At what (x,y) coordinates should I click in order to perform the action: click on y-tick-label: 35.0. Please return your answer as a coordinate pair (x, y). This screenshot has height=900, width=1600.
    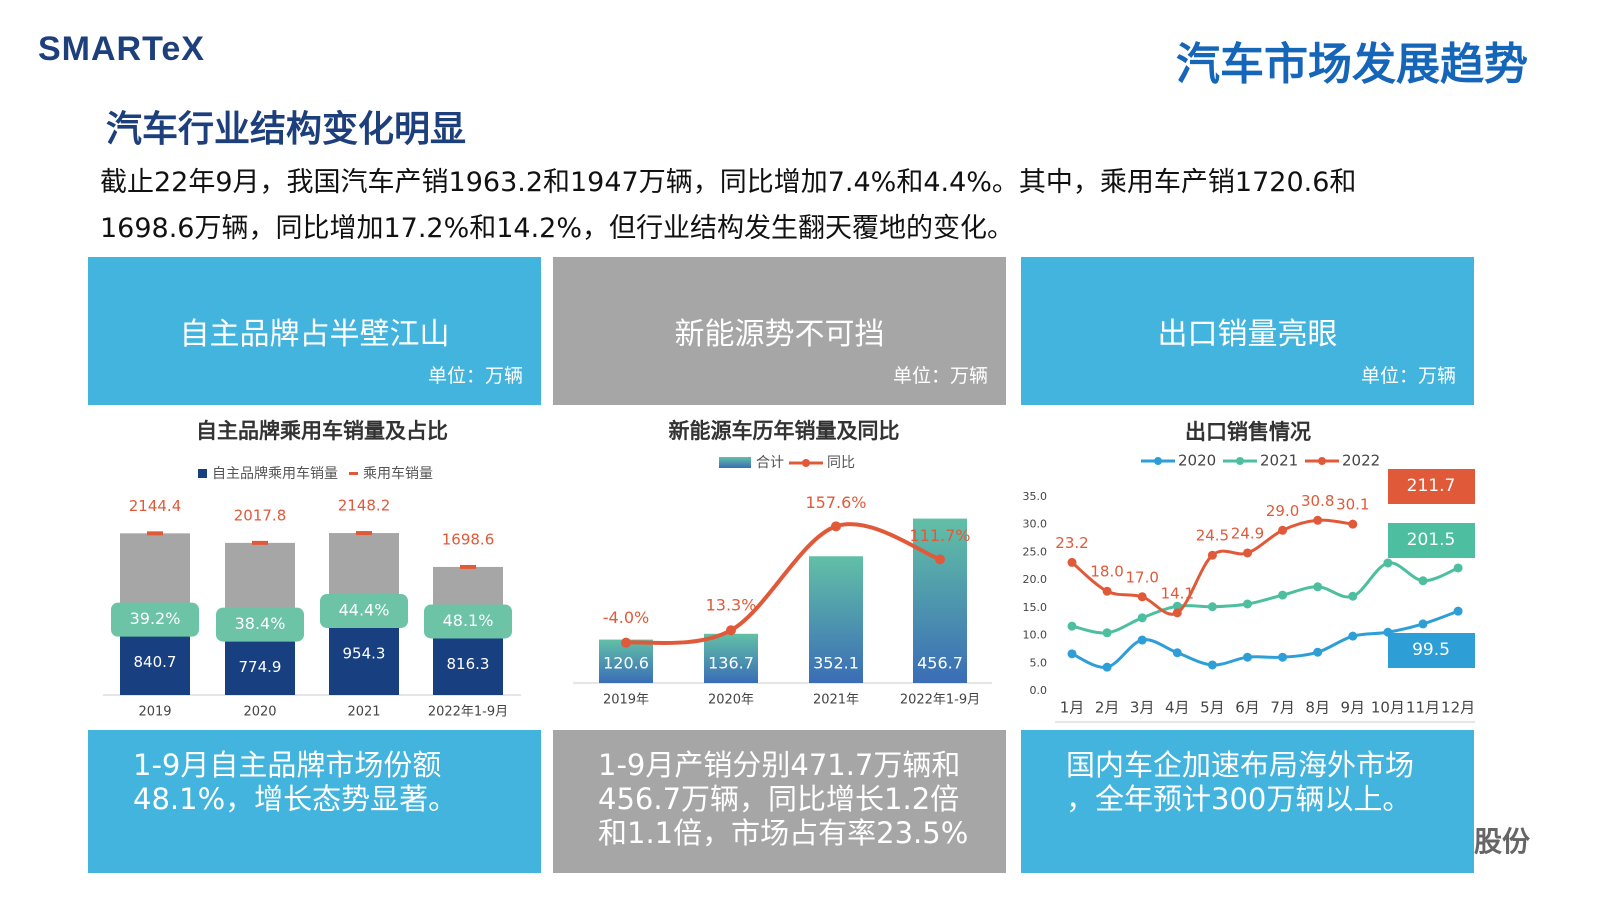
    Looking at the image, I should click on (1035, 496).